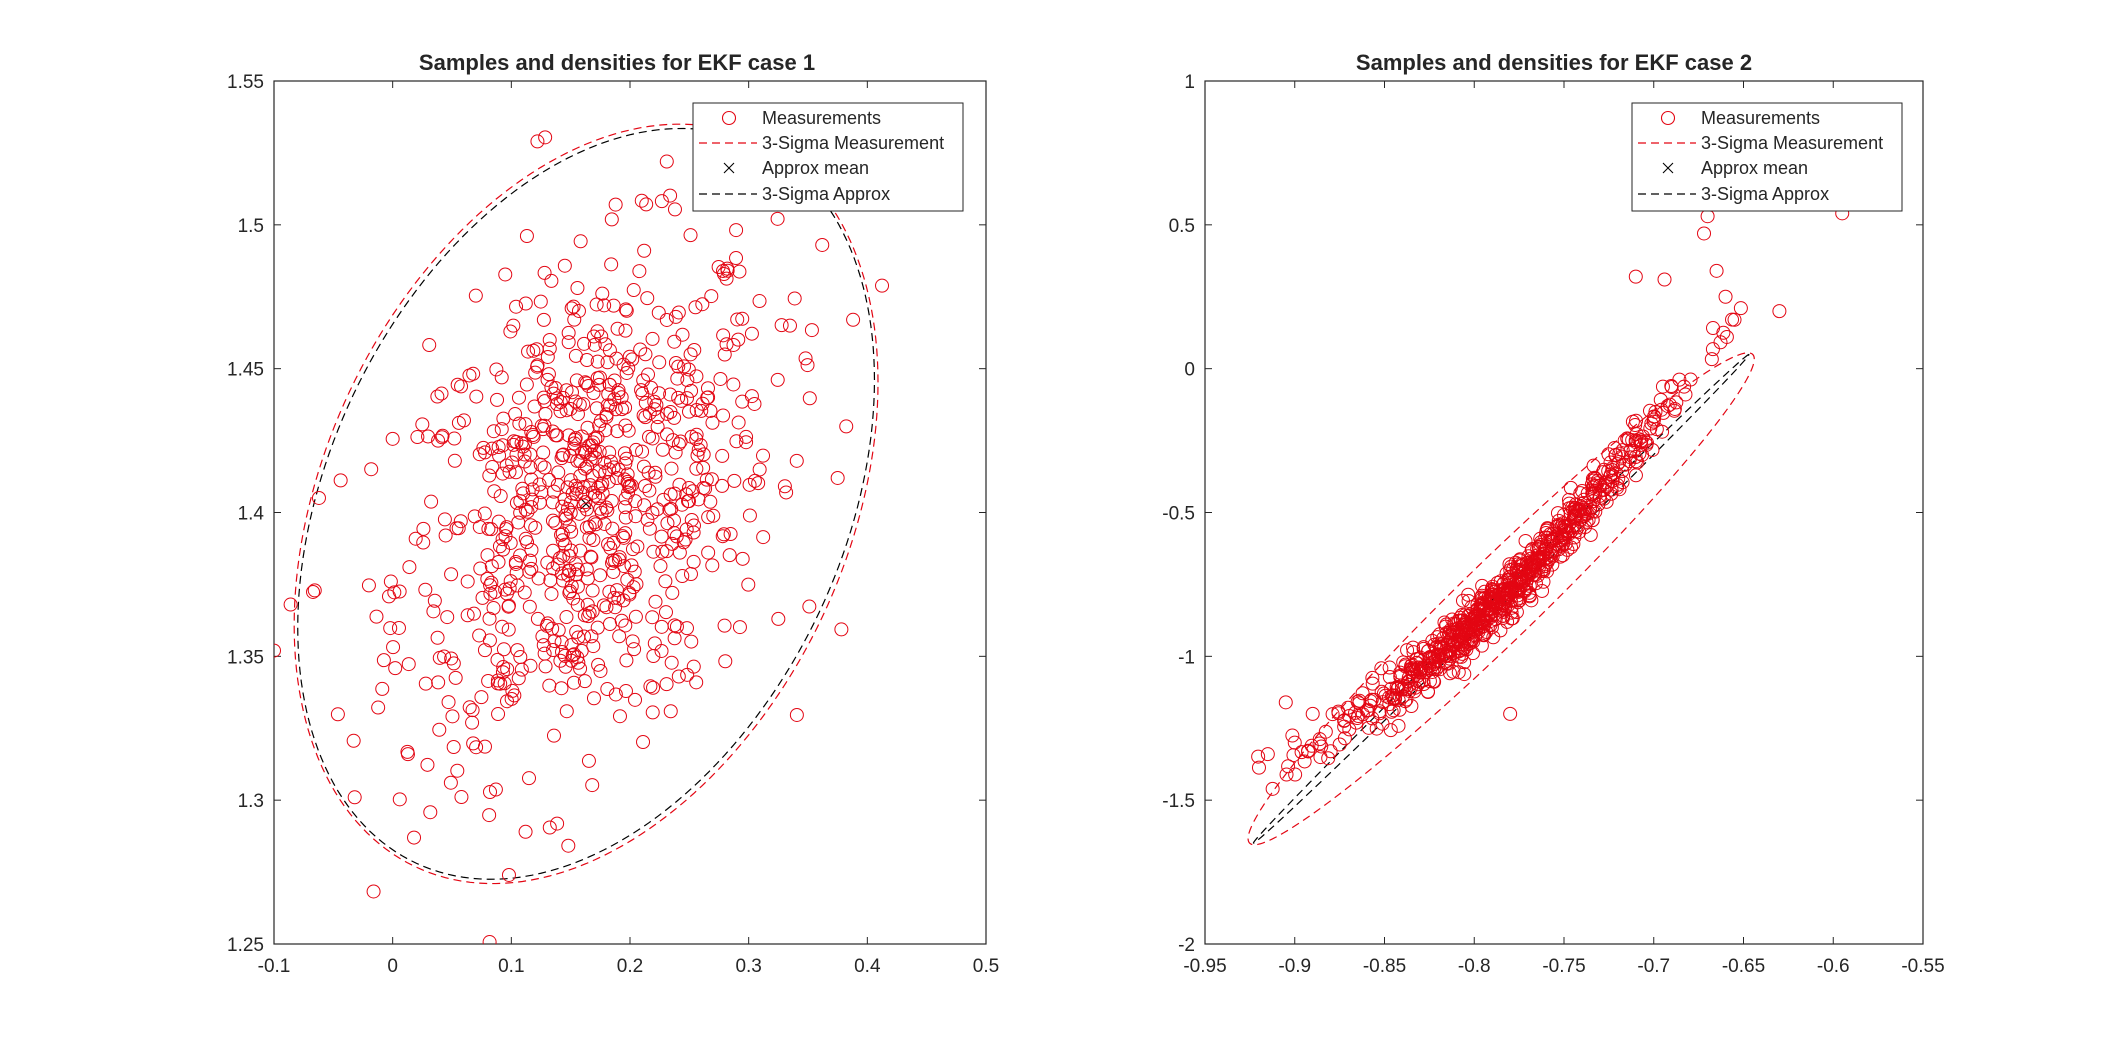 Image resolution: width=2109 pixels, height=1055 pixels. Describe the element at coordinates (511, 966) in the screenshot. I see `x-tick-label: 0.1` at that location.